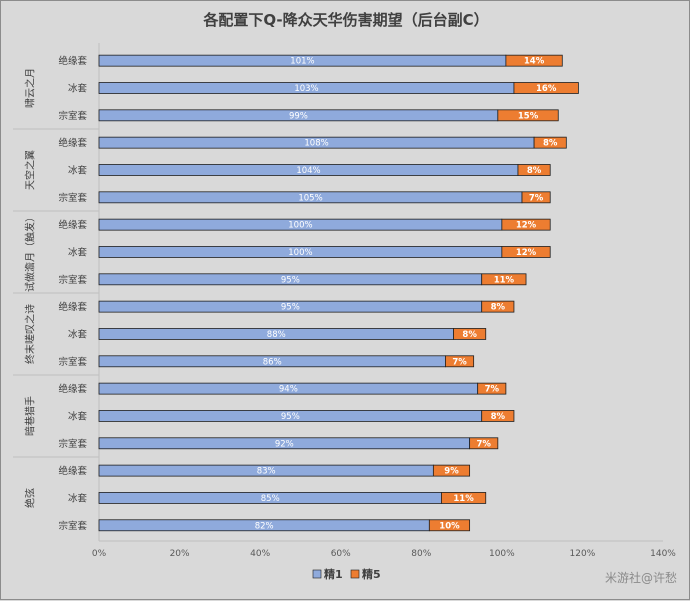 Image resolution: width=690 pixels, height=601 pixels. Describe the element at coordinates (30, 252) in the screenshot. I see `group-label: 试做澹月（触发）` at that location.